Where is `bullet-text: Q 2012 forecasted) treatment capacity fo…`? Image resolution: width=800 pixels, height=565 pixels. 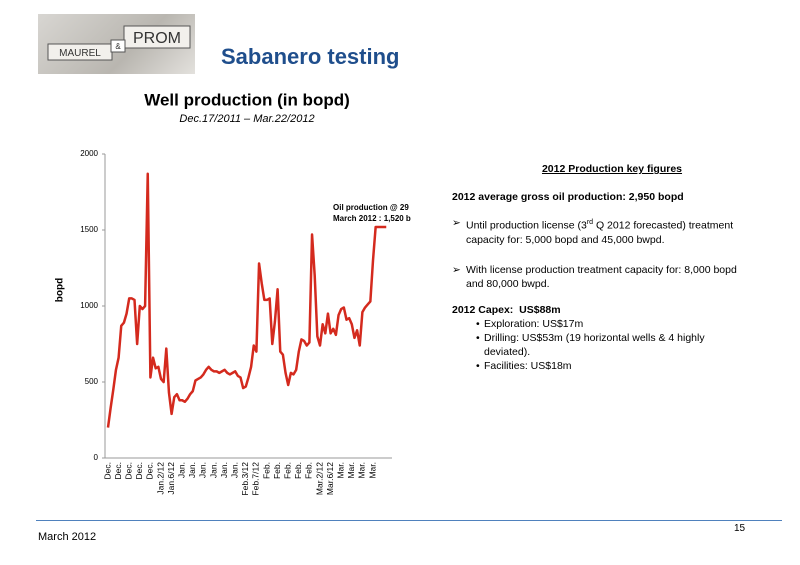 bullet-text: Q 2012 forecasted) treatment capacity fo… is located at coordinates (600, 232).